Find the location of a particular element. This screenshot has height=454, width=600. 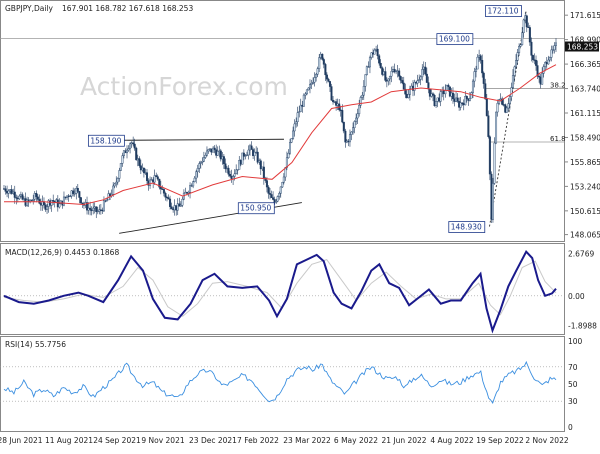

rsi-ytick-label: 30 is located at coordinates (573, 401).